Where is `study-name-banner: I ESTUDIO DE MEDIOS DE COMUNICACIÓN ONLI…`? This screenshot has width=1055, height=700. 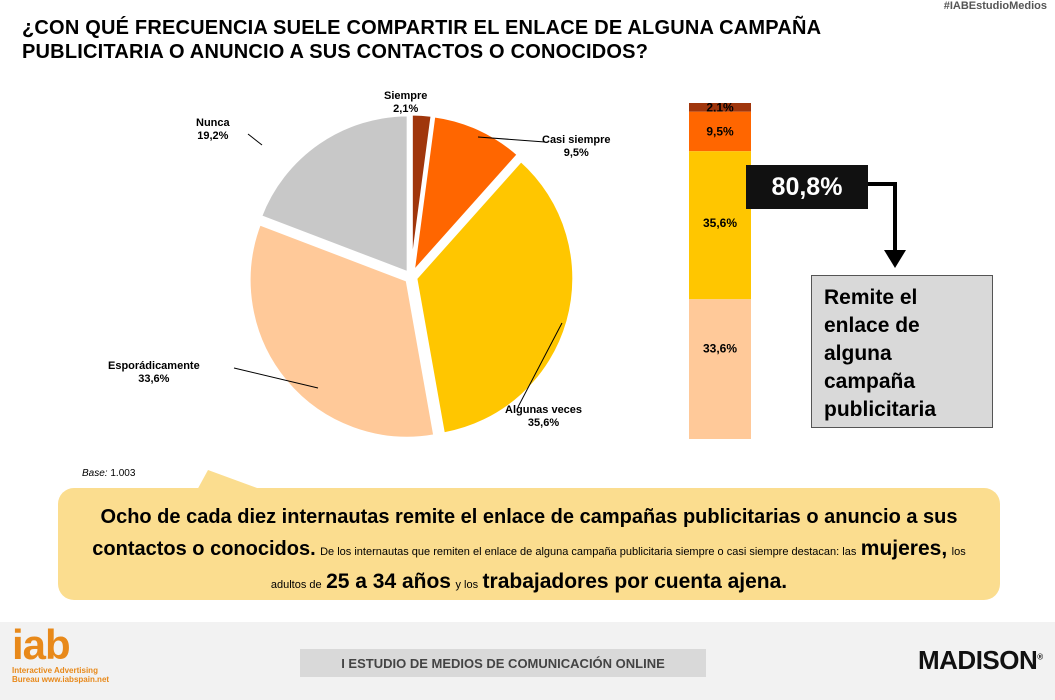
study-name-banner: I ESTUDIO DE MEDIOS DE COMUNICACIÓN ONLI… is located at coordinates (503, 663).